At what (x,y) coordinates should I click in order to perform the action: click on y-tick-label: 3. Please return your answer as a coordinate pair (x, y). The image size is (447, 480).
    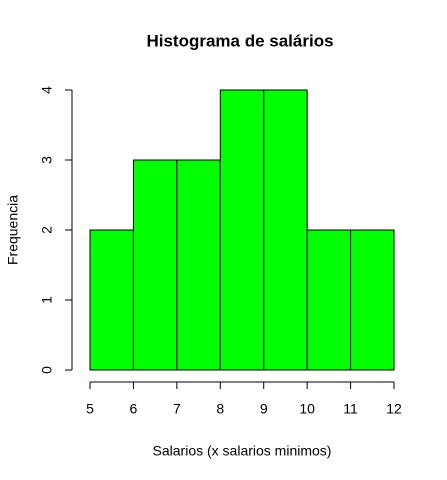
    Looking at the image, I should click on (47, 160).